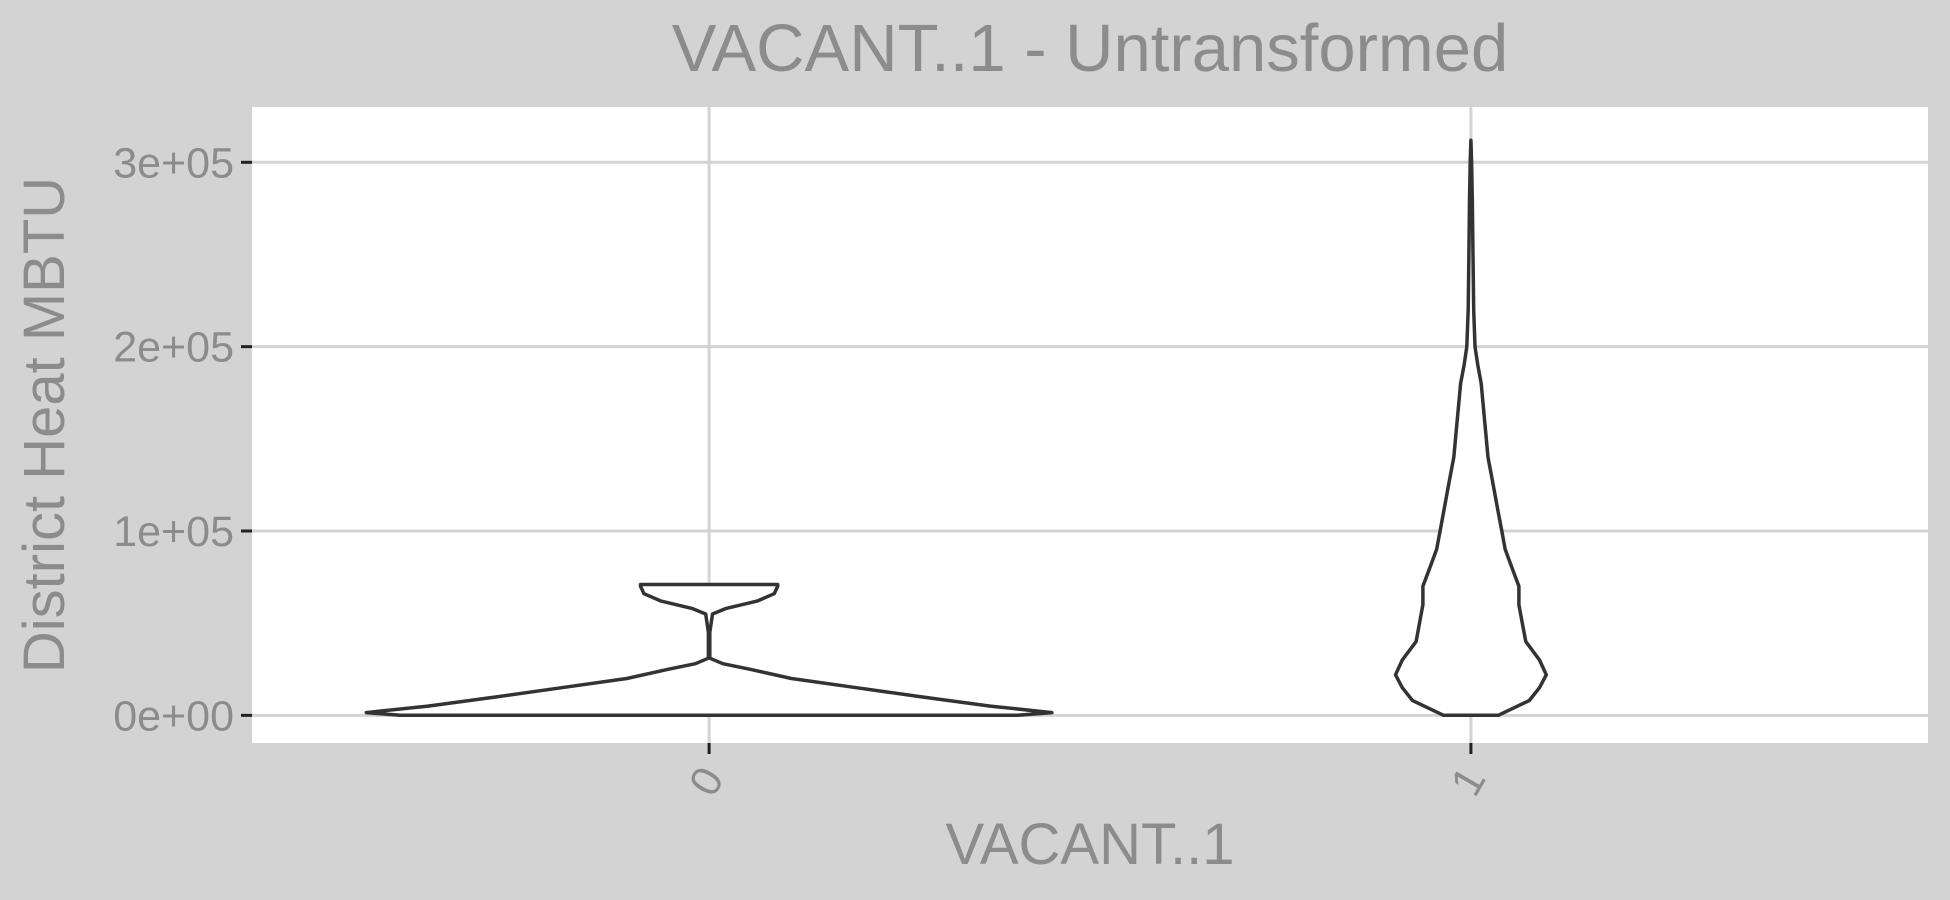  What do you see at coordinates (44, 425) in the screenshot?
I see `y-axis-title: District Heat MBTU` at bounding box center [44, 425].